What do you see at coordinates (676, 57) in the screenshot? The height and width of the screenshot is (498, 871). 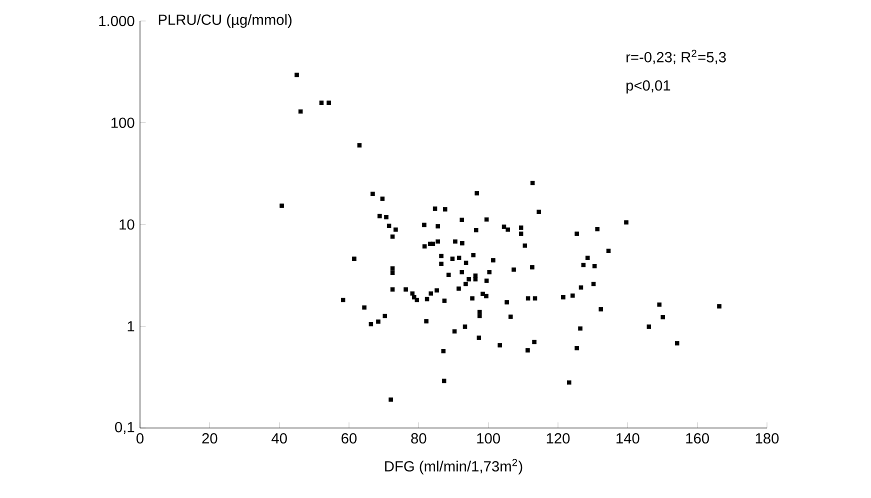 I see `annotation: r=-0,23; R$^{2}$=5,3` at bounding box center [676, 57].